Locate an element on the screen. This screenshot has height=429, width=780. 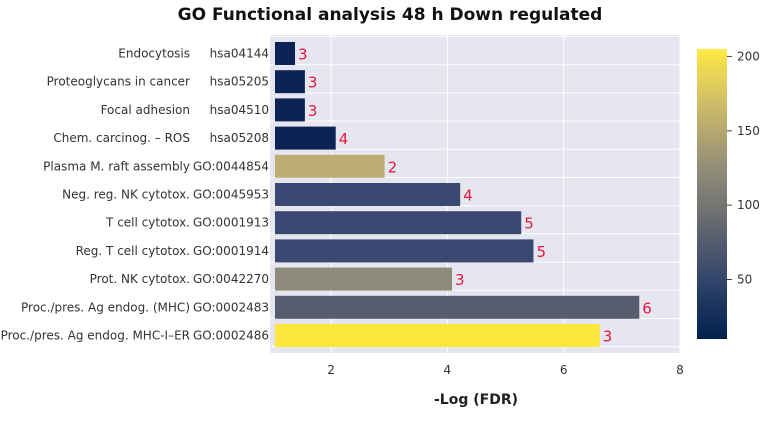
x-axis-title: -Log (FDR) is located at coordinates (476, 400).